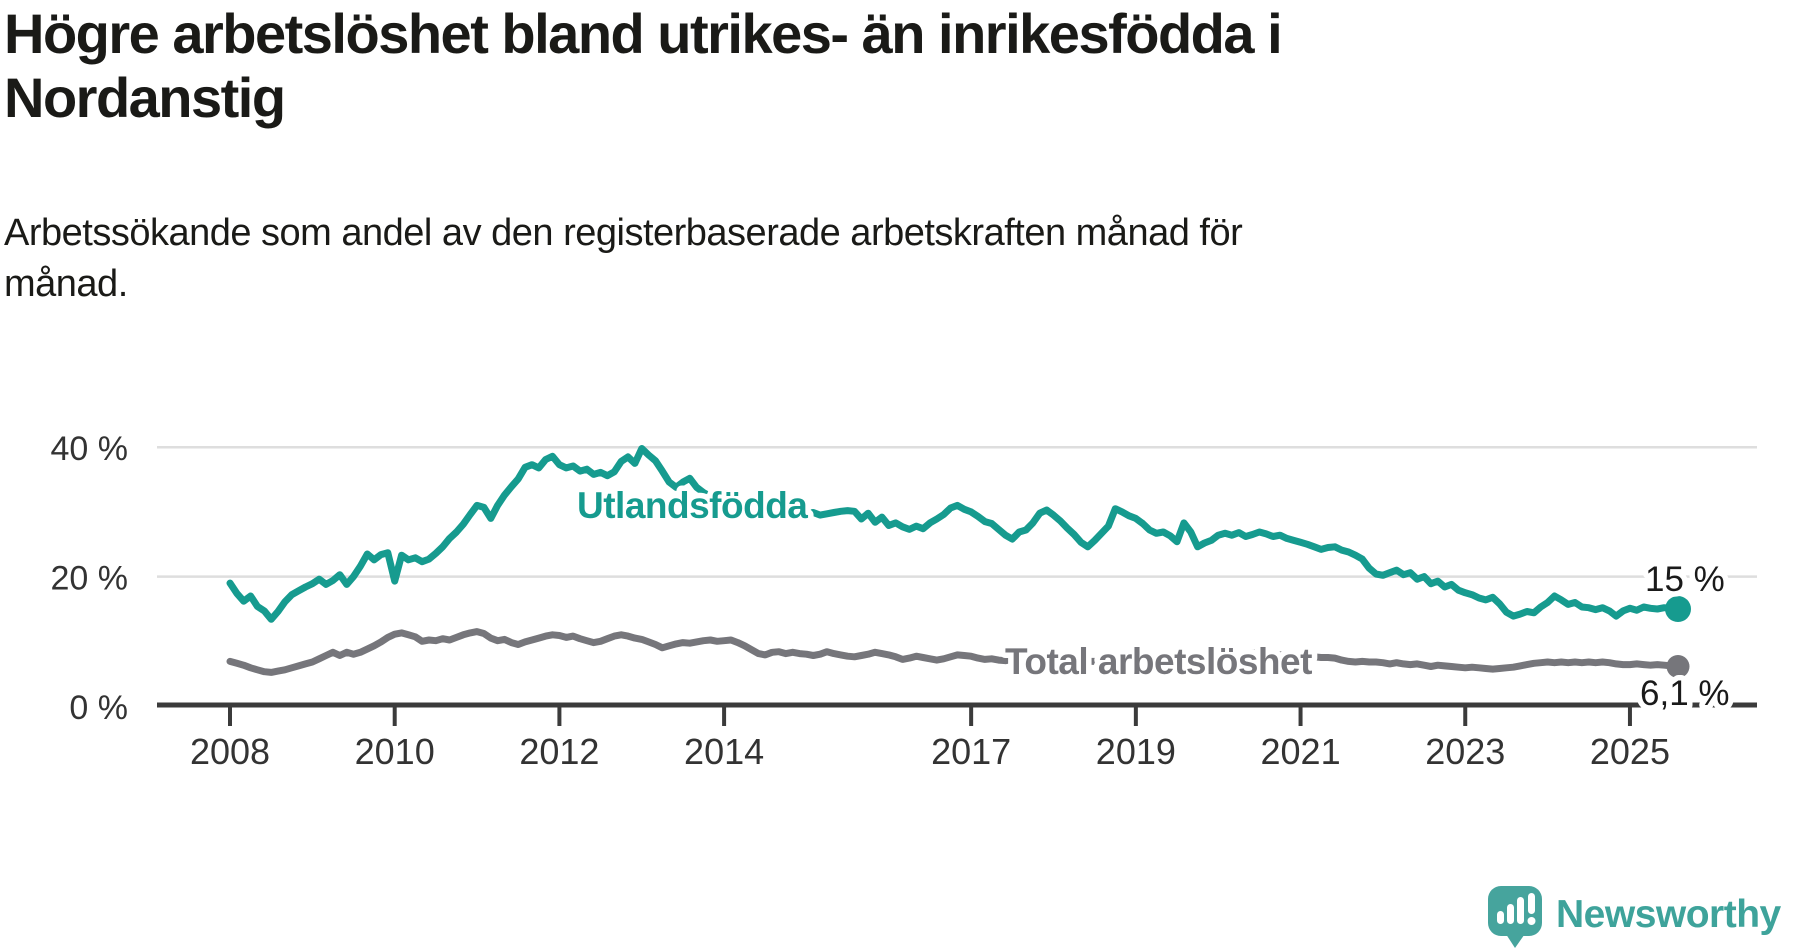 This screenshot has height=948, width=1800. Describe the element at coordinates (957, 511) in the screenshot. I see `gridline-layer` at that location.